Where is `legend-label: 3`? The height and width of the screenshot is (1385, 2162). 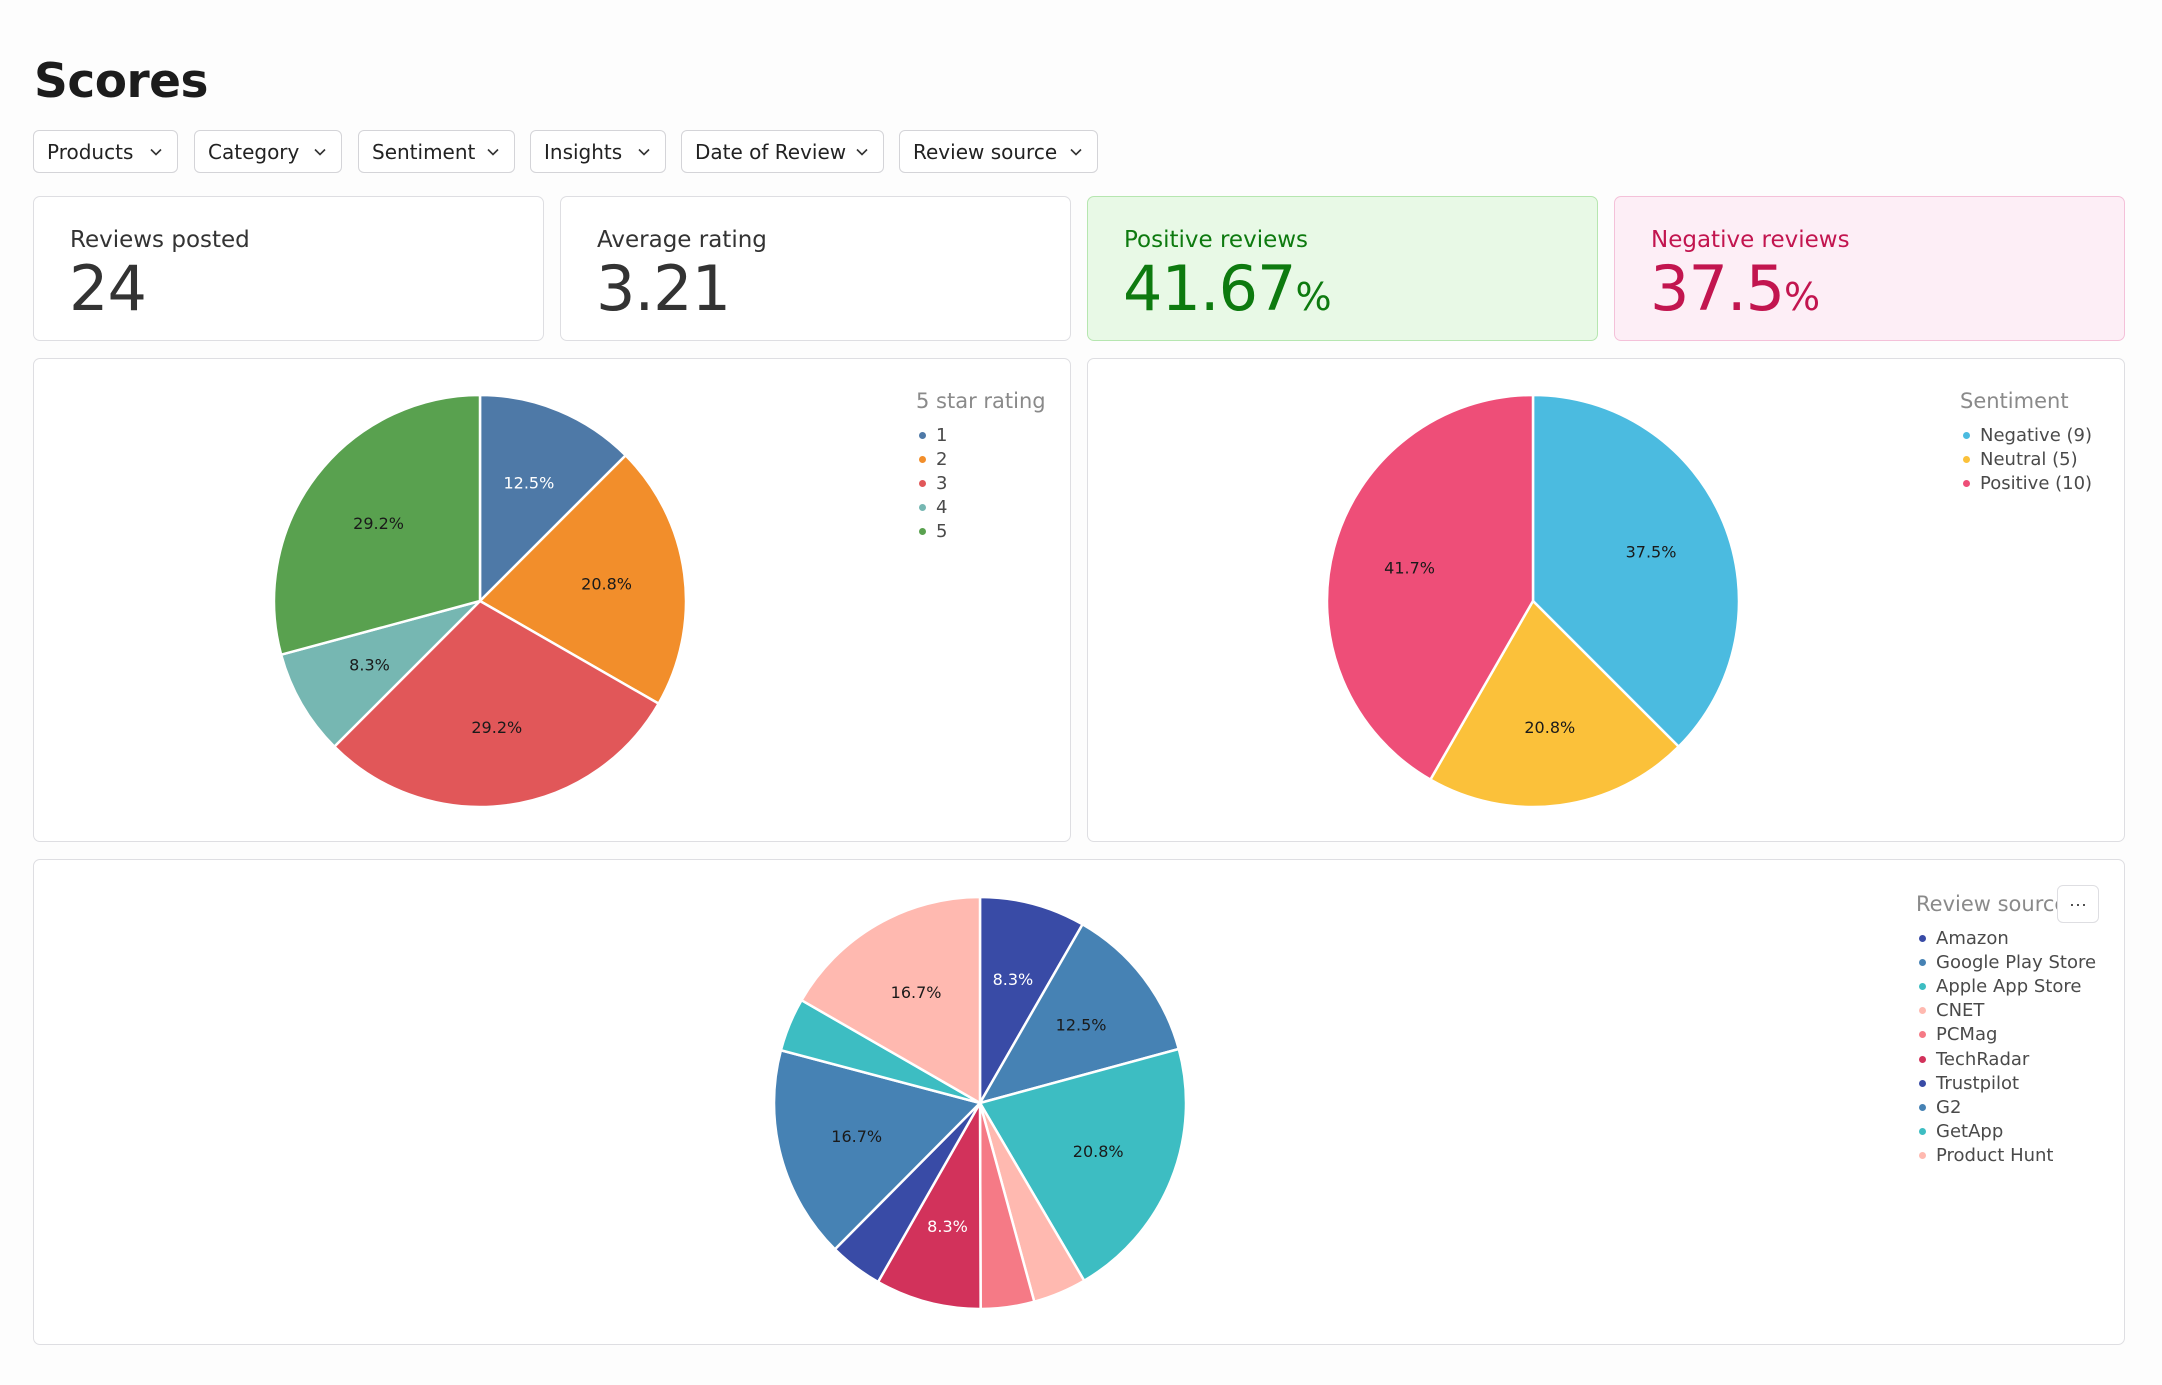
legend-label: 3 is located at coordinates (942, 483).